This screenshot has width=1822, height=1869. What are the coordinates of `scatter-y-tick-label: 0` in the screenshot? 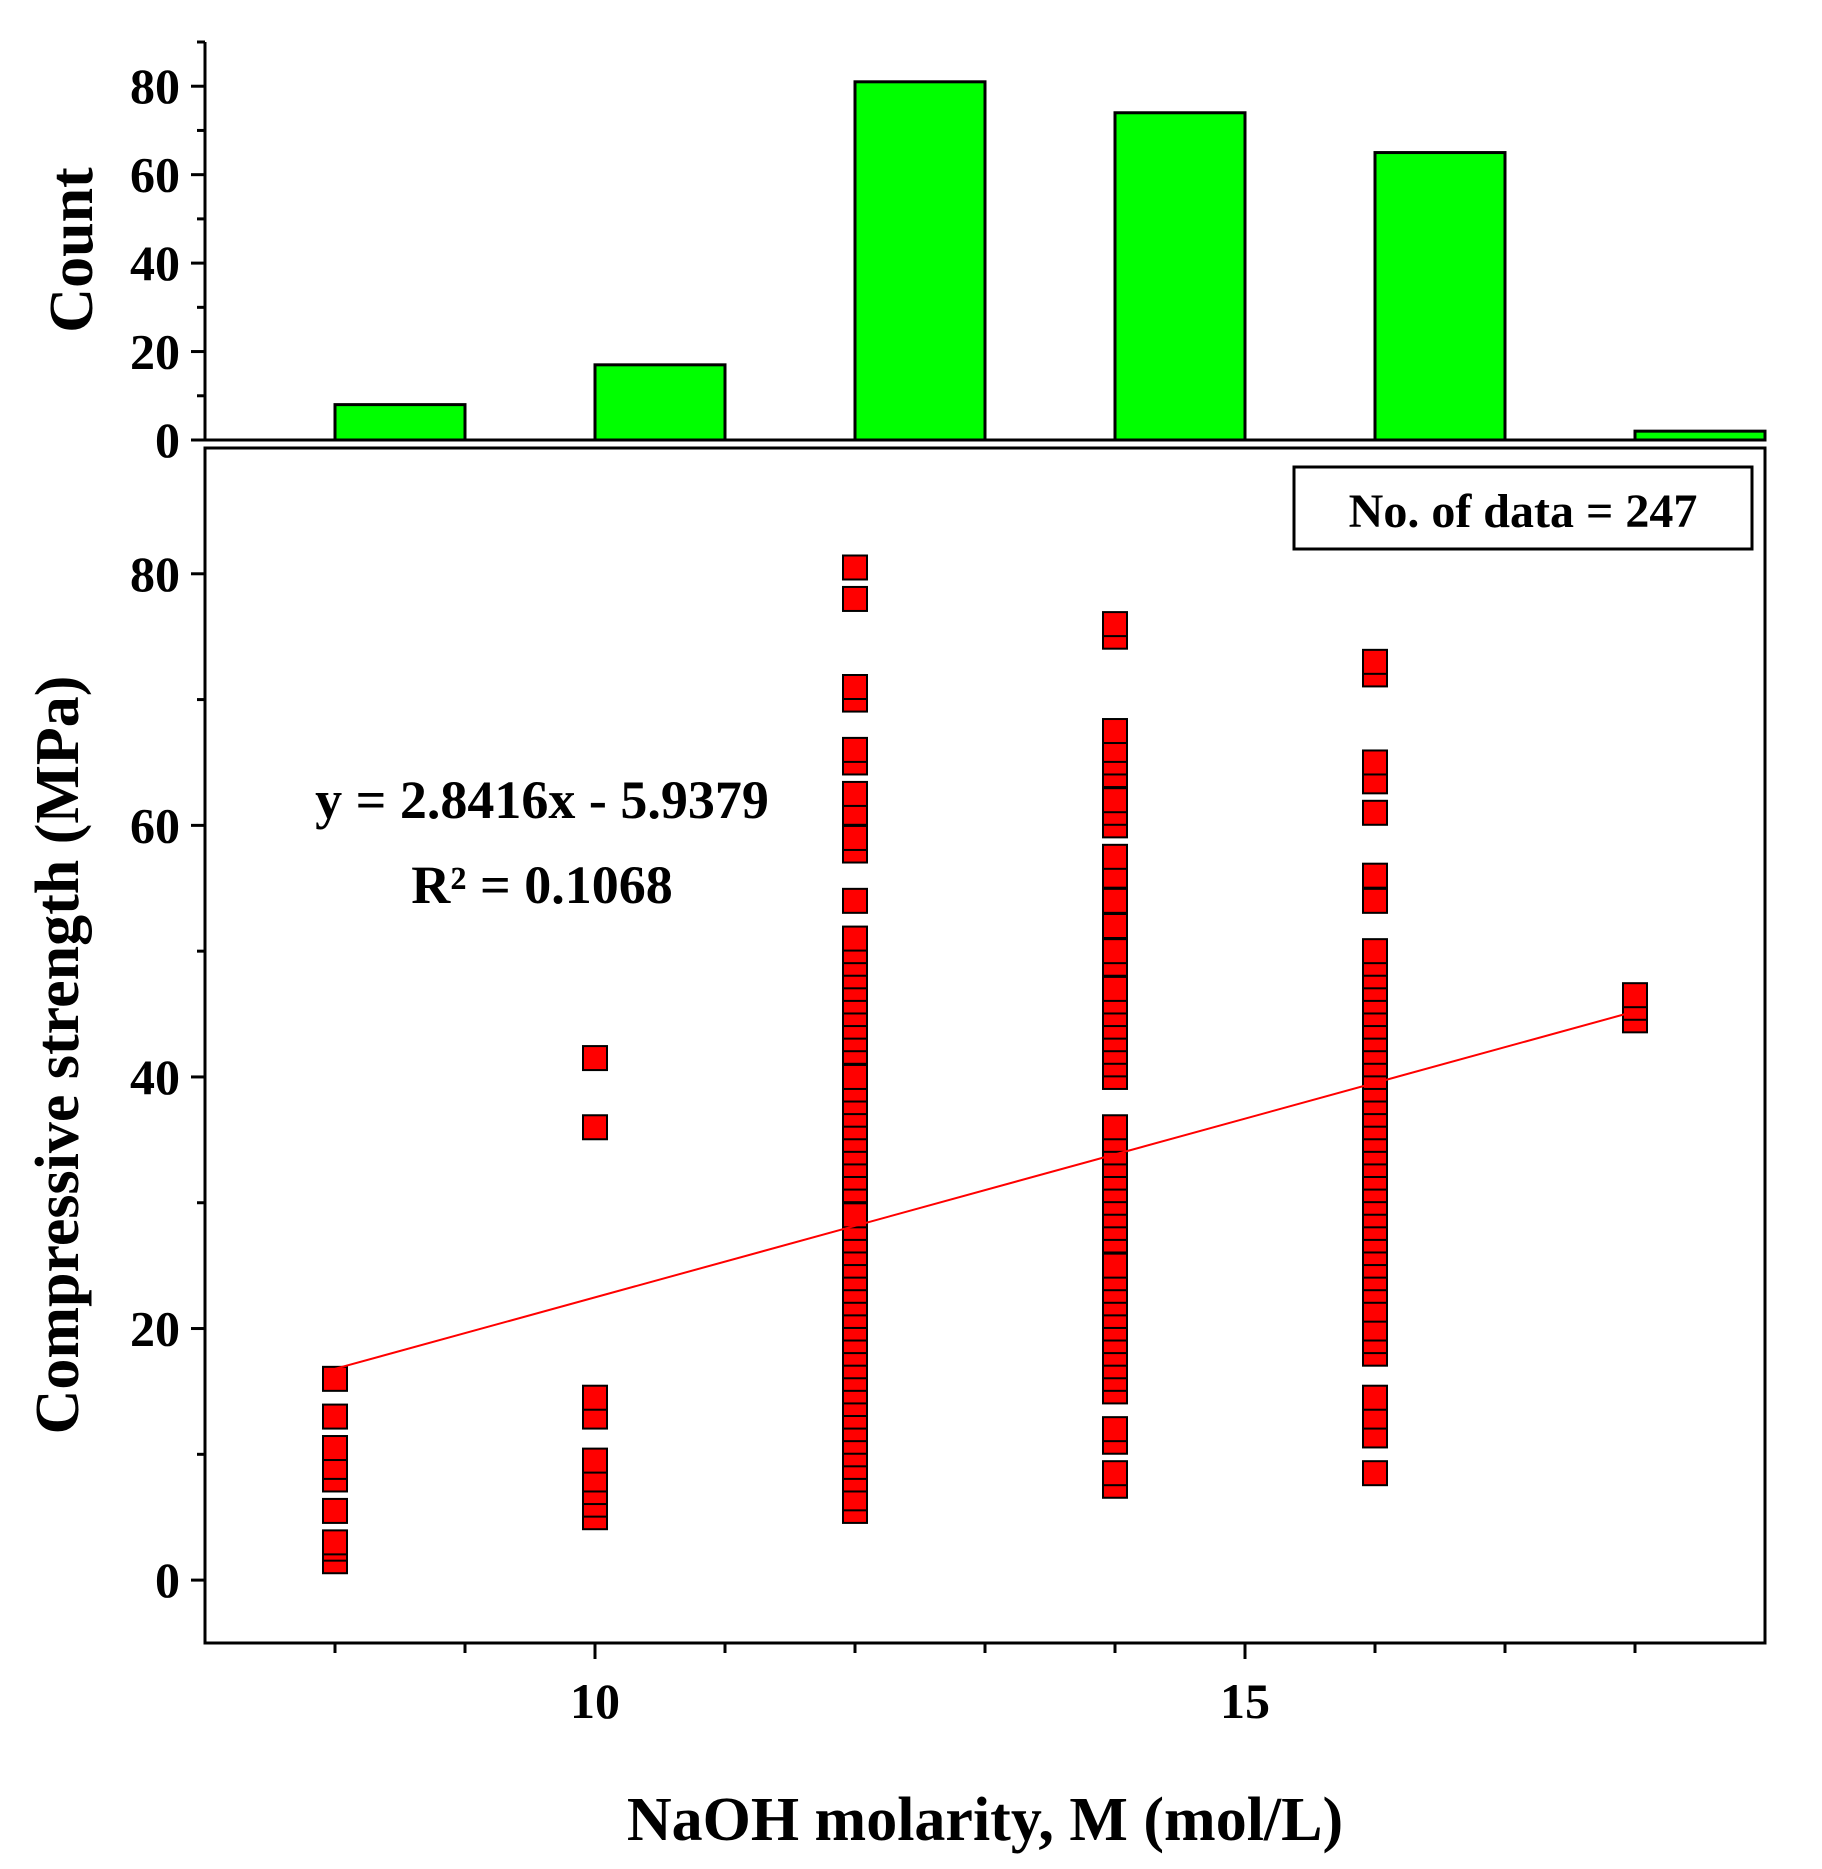 It's located at (167, 1580).